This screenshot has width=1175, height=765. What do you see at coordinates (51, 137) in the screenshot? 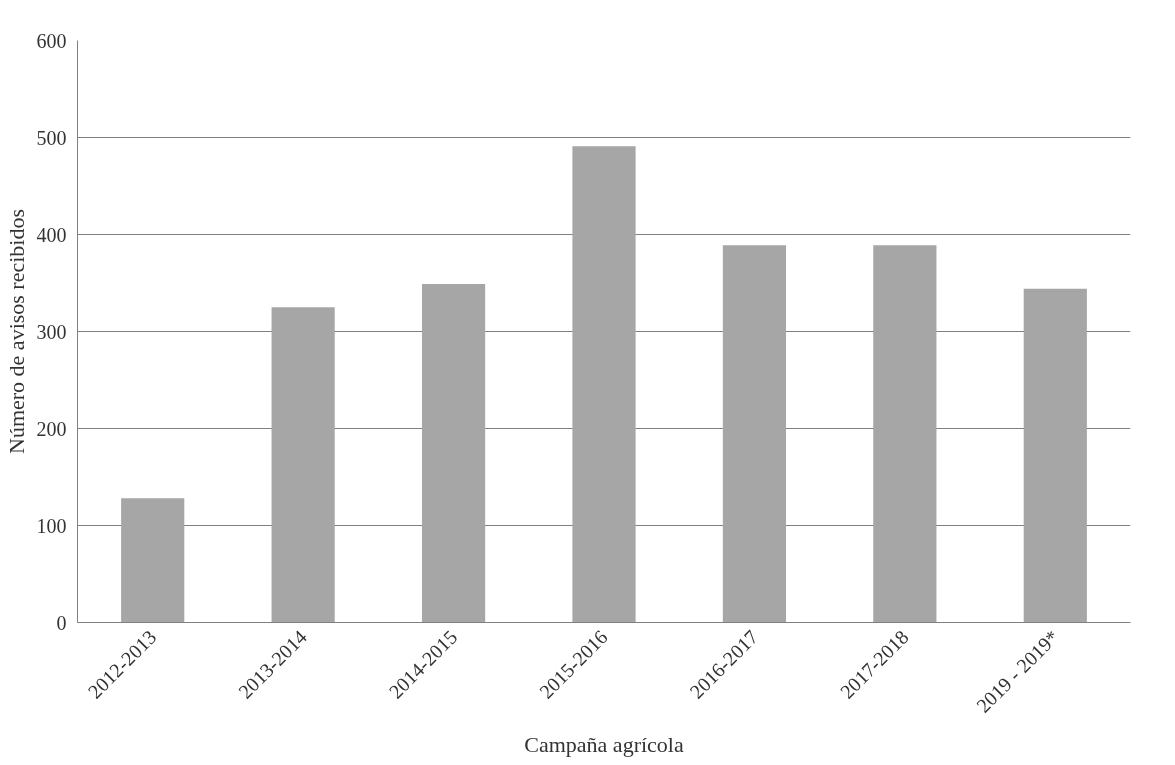
I see `y-tick-label: 500` at bounding box center [51, 137].